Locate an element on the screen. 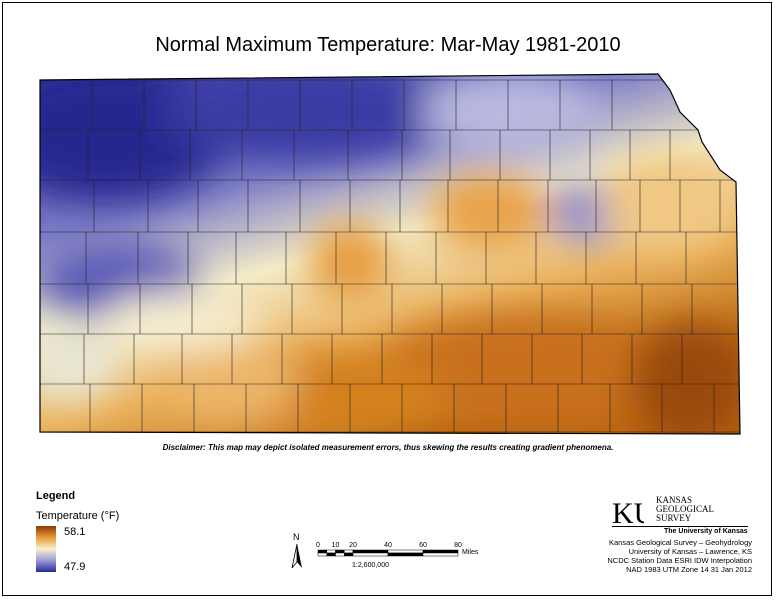 Image resolution: width=776 pixels, height=600 pixels. scale-tick-label: 40 is located at coordinates (388, 545).